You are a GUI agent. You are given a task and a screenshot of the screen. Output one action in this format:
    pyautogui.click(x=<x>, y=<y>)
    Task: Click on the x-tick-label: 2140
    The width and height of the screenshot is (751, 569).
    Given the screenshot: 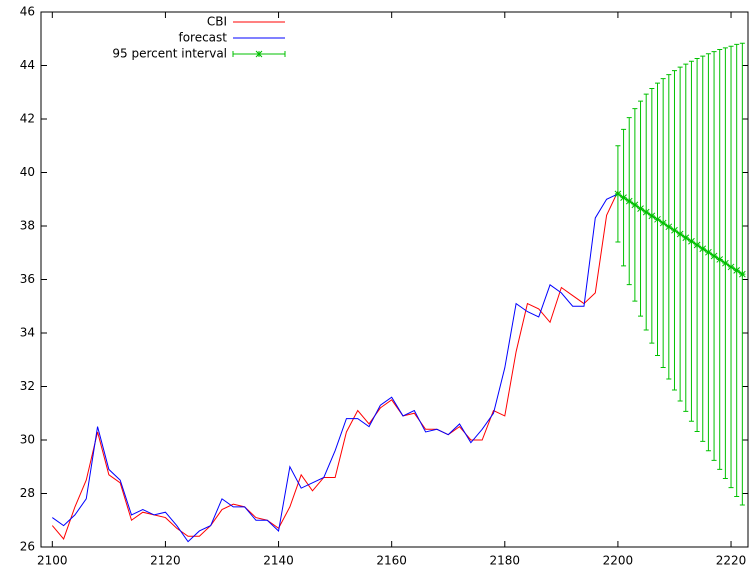 What is the action you would take?
    pyautogui.click(x=278, y=561)
    